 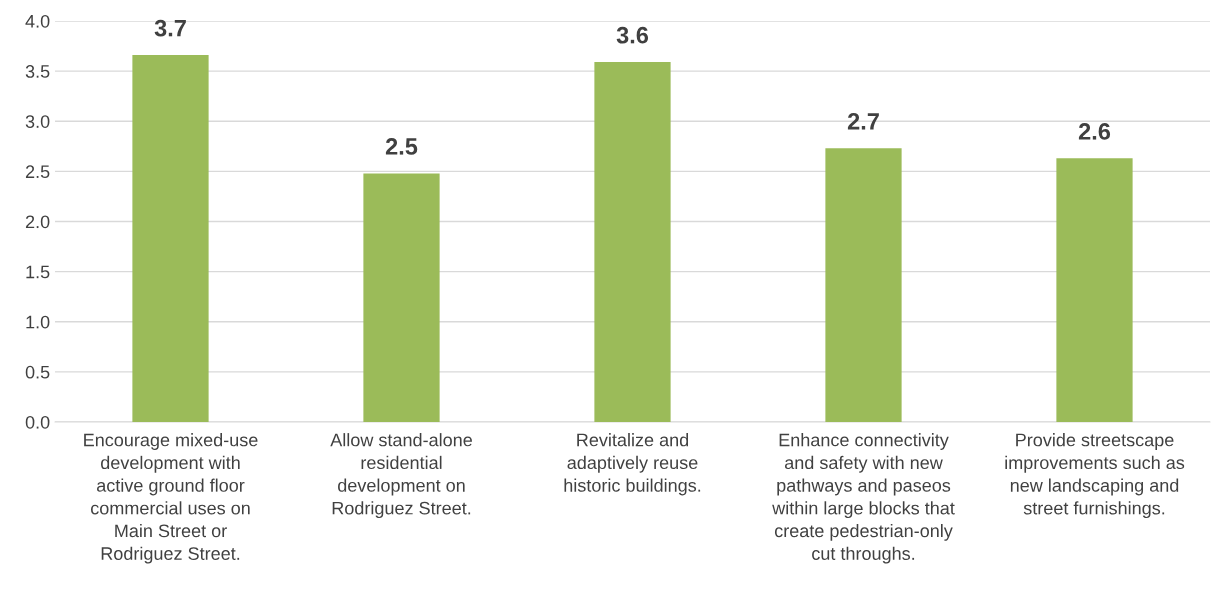 What do you see at coordinates (37, 422) in the screenshot?
I see `y-tick-label: 0.0` at bounding box center [37, 422].